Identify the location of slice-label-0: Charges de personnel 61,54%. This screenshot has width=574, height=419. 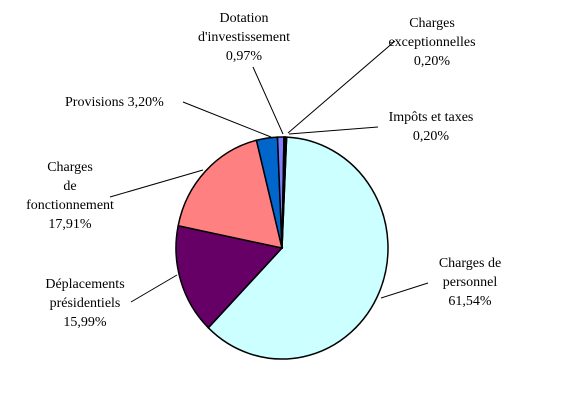
(470, 282).